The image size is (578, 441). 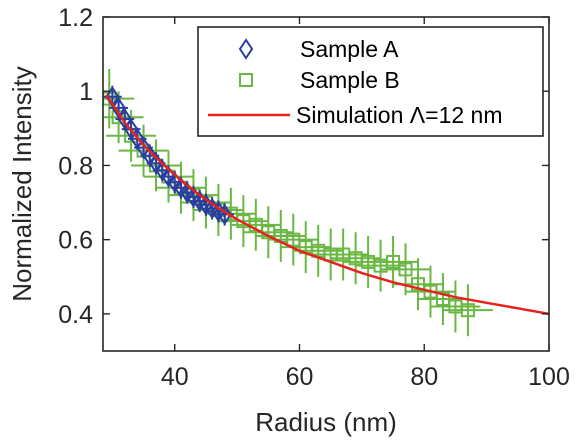 I want to click on x-tick-label: 40, so click(x=175, y=377).